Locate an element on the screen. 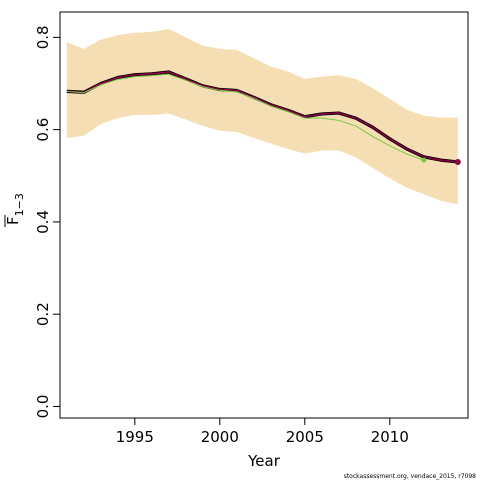 The height and width of the screenshot is (480, 480). x-axis-title: Year is located at coordinates (264, 461).